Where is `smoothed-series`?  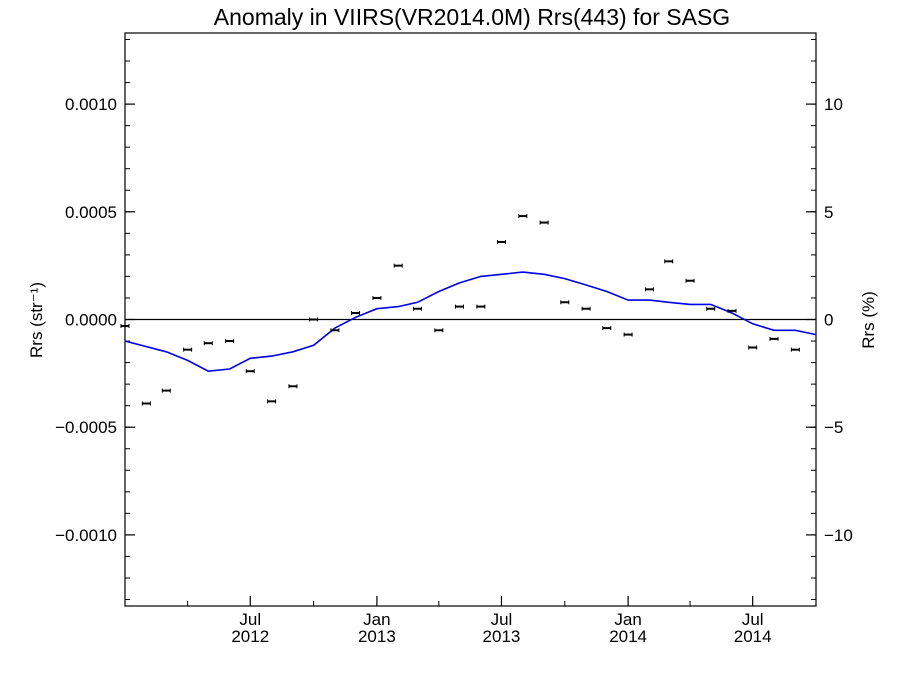 smoothed-series is located at coordinates (470, 321).